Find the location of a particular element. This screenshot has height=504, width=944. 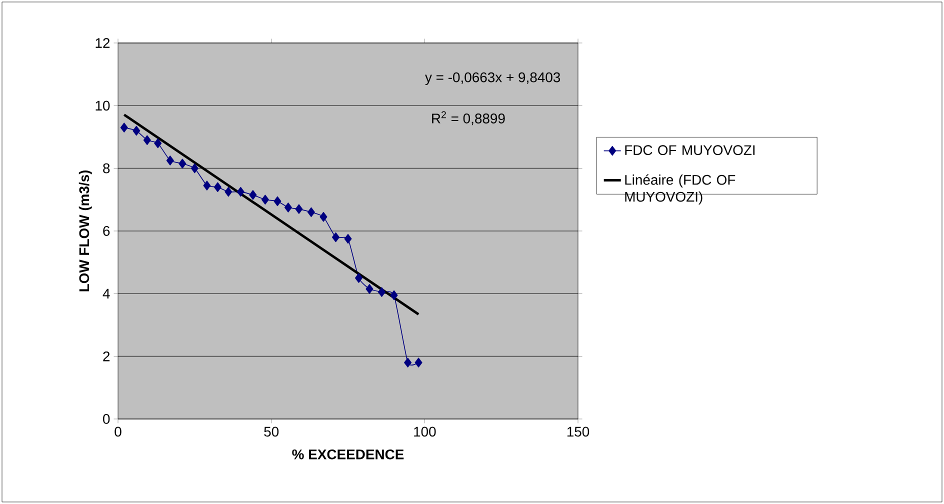

legend-label: Linéaire (FDC OF MUYOVOZI) is located at coordinates (680, 189).